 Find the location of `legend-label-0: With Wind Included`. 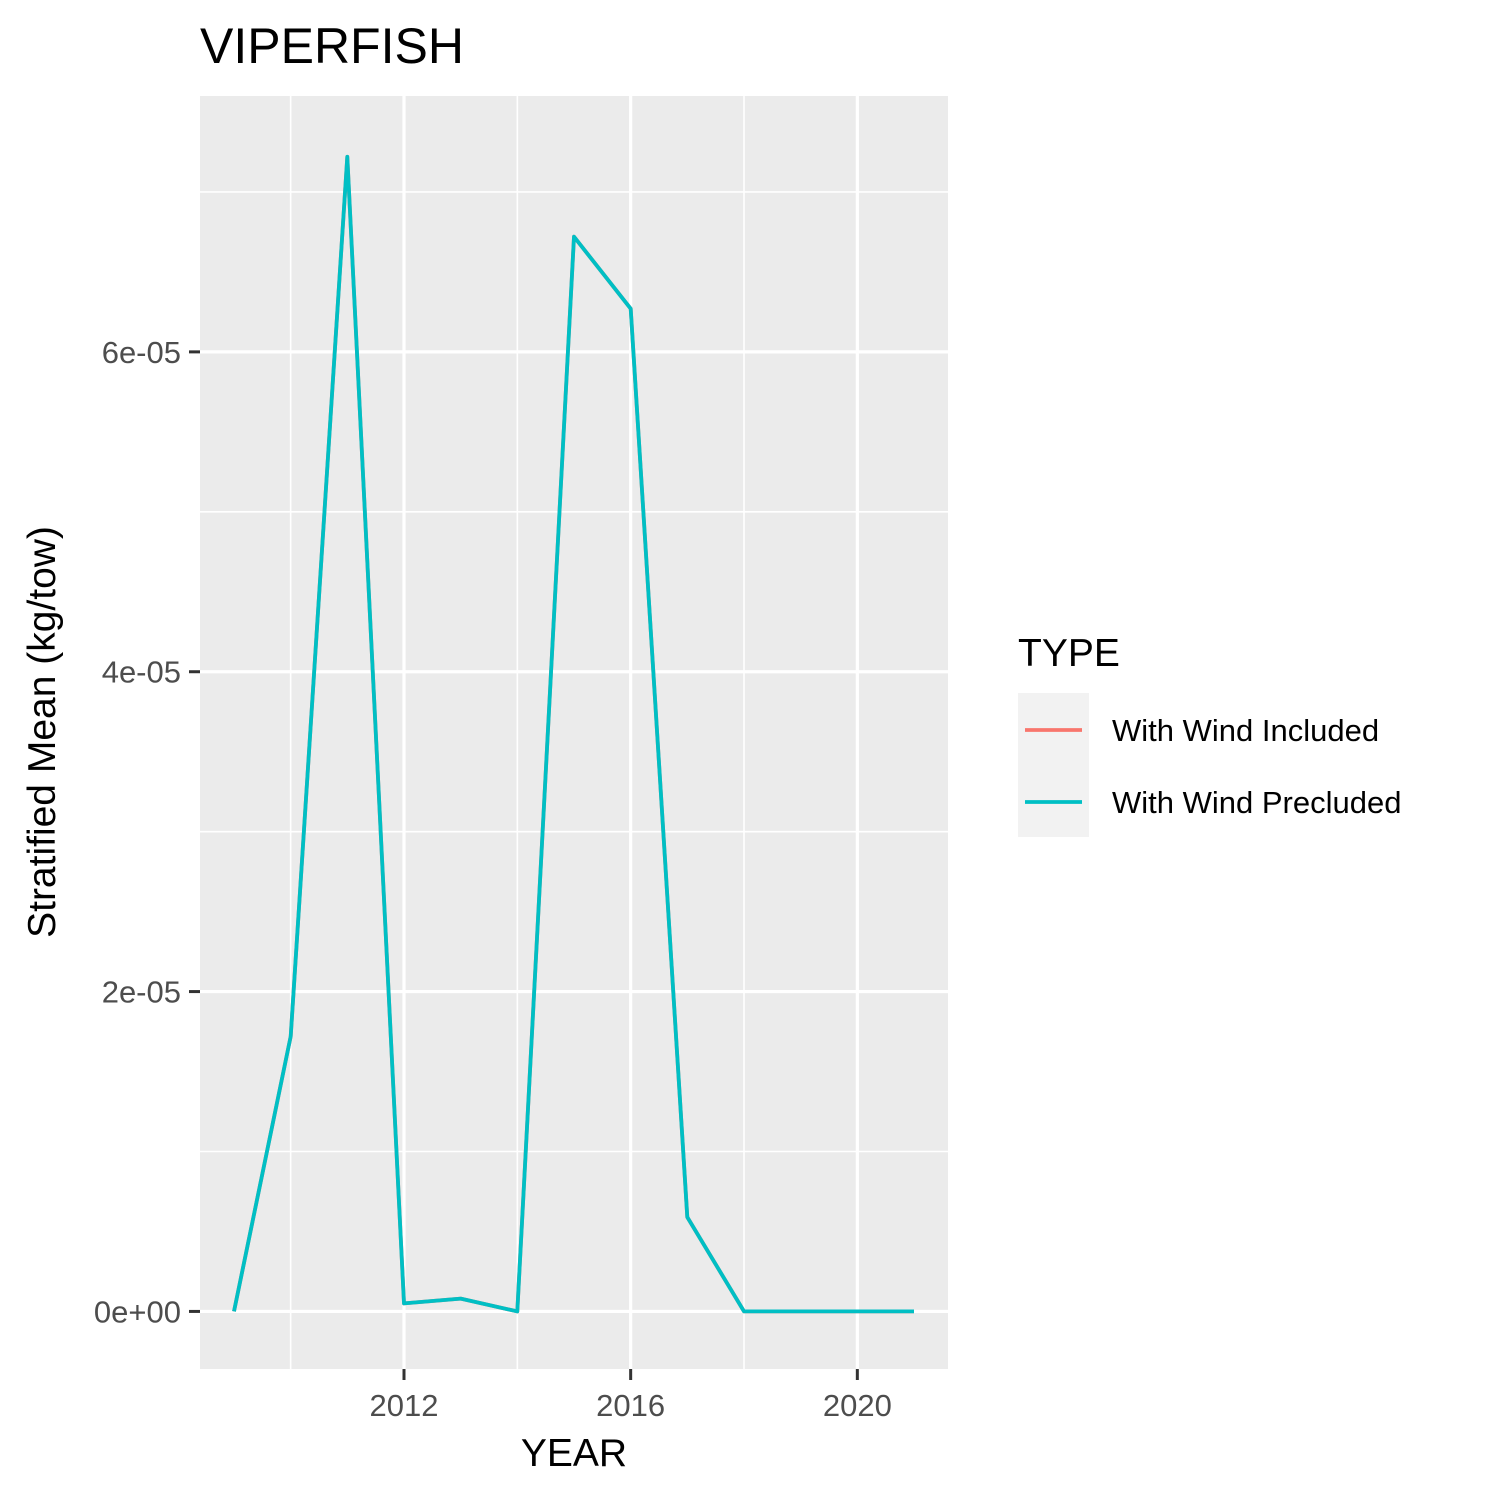

legend-label-0: With Wind Included is located at coordinates (1245, 730).